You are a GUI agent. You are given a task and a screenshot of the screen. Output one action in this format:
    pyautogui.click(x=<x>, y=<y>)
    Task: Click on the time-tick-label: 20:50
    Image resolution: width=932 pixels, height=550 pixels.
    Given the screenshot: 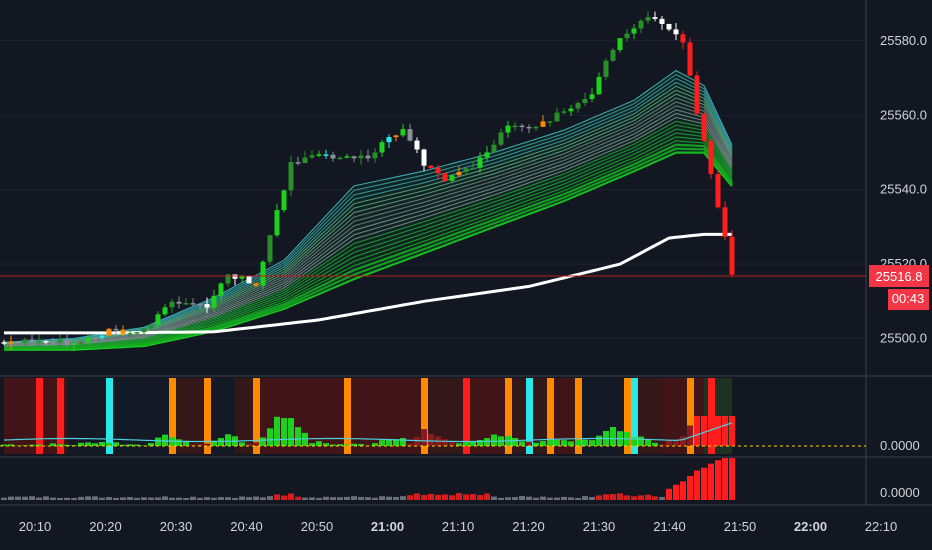 What is the action you would take?
    pyautogui.click(x=317, y=526)
    